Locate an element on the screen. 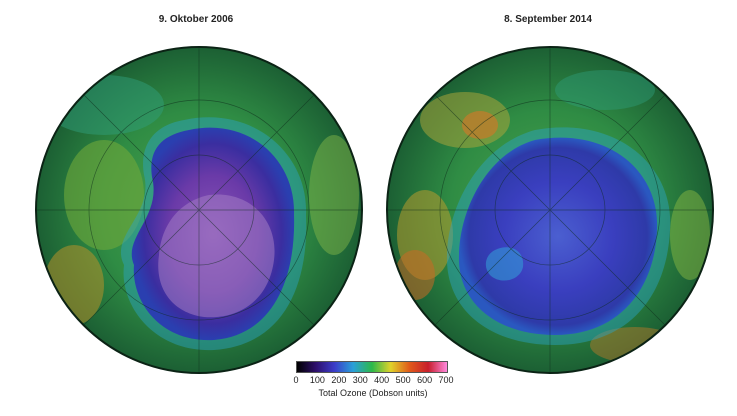  legend-tick: 0 is located at coordinates (296, 380).